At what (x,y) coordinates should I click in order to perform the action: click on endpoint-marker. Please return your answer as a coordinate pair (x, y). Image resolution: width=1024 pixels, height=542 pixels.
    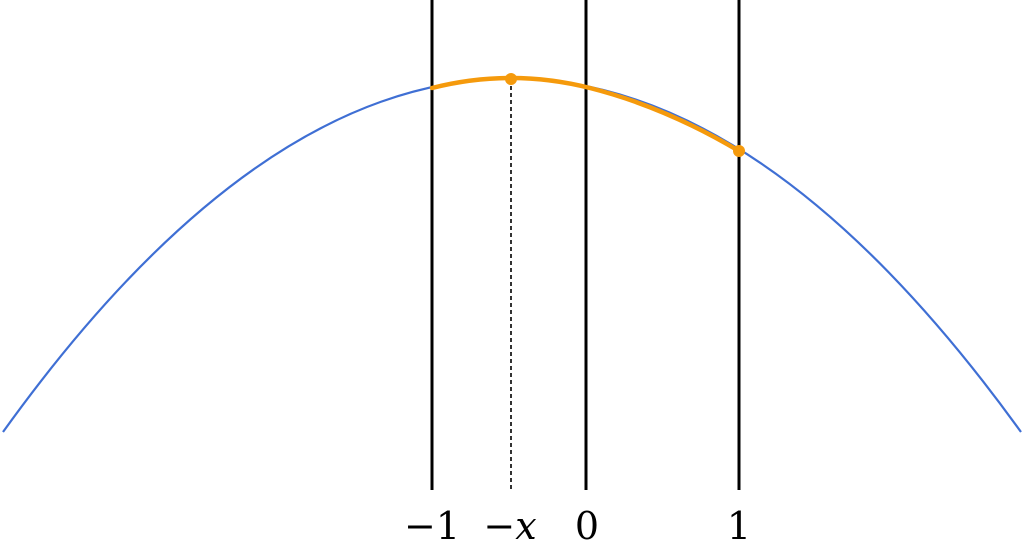
    Looking at the image, I should click on (739, 151).